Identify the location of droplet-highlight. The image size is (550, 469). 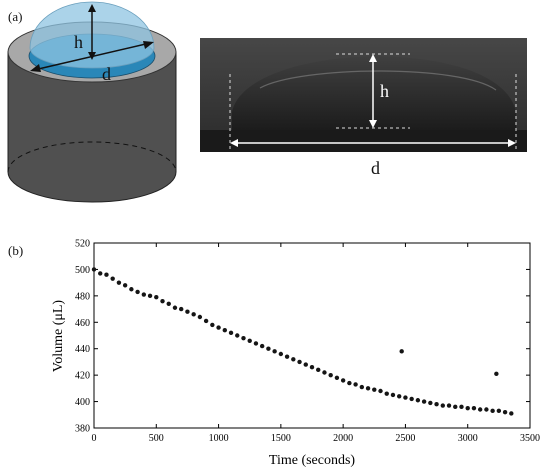
(378, 80).